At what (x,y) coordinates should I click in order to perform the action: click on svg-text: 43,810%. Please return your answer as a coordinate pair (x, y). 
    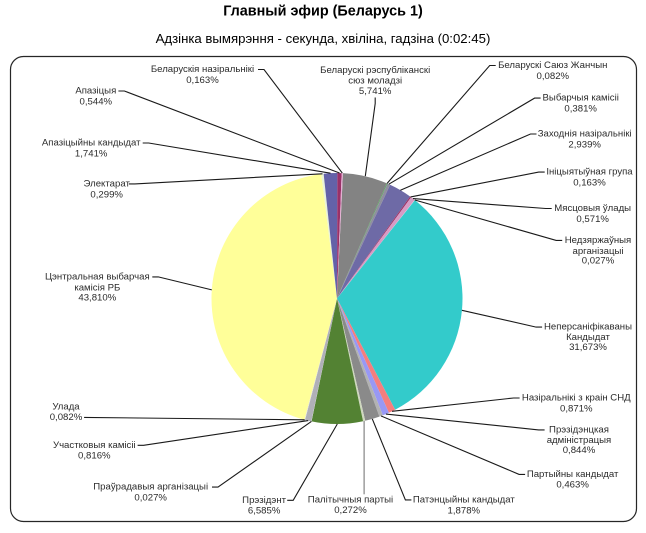
    Looking at the image, I should click on (97, 298).